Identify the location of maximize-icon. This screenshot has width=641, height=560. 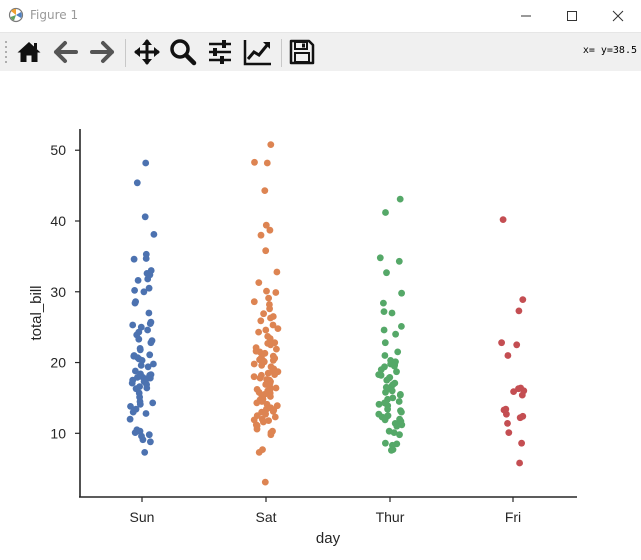
(572, 16).